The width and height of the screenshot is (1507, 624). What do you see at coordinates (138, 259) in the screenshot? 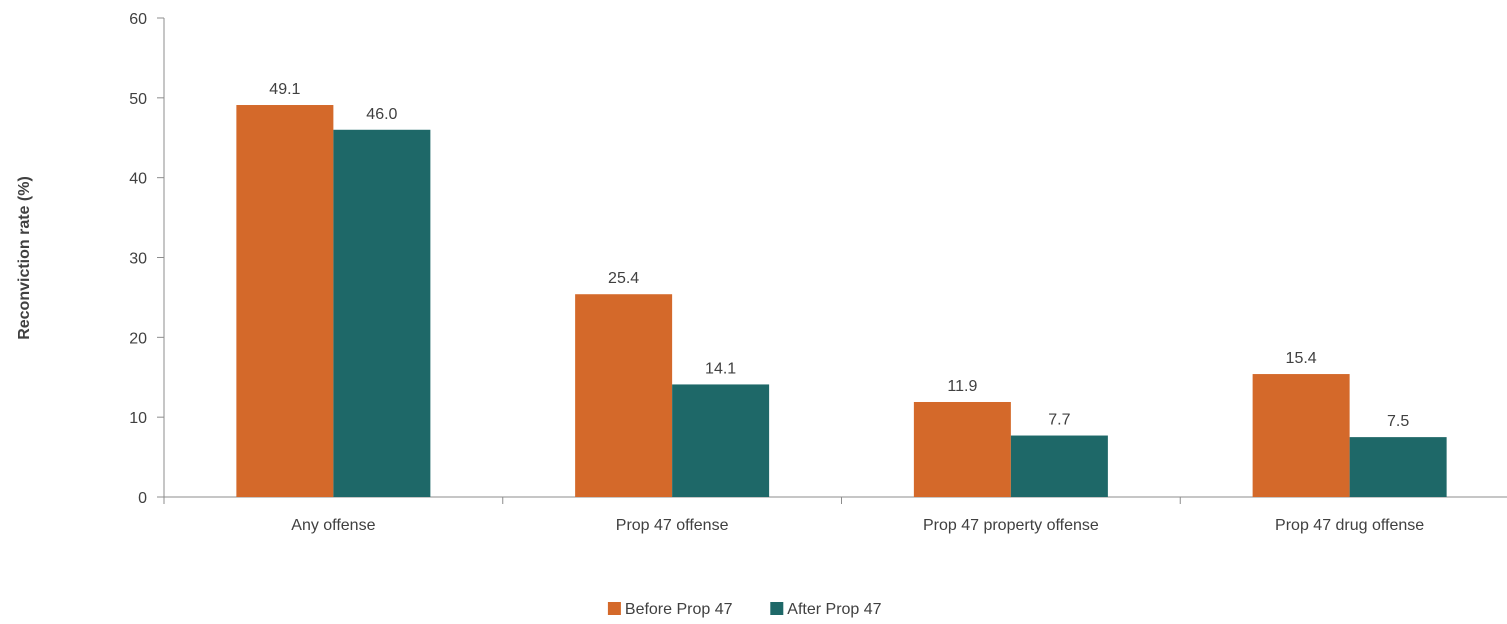
I see `y-tick-label: 30` at bounding box center [138, 259].